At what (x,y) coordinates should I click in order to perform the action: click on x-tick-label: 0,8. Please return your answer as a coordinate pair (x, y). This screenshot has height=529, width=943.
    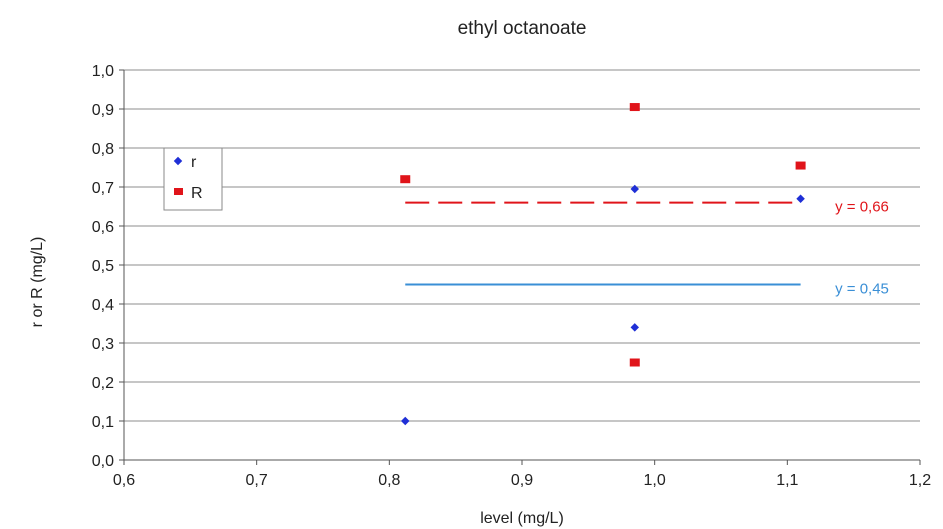
    Looking at the image, I should click on (389, 480).